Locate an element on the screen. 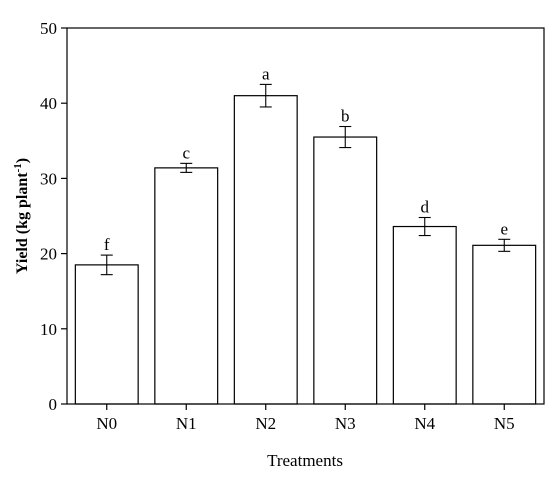  x-tick-label-n3: N3 is located at coordinates (345, 423).